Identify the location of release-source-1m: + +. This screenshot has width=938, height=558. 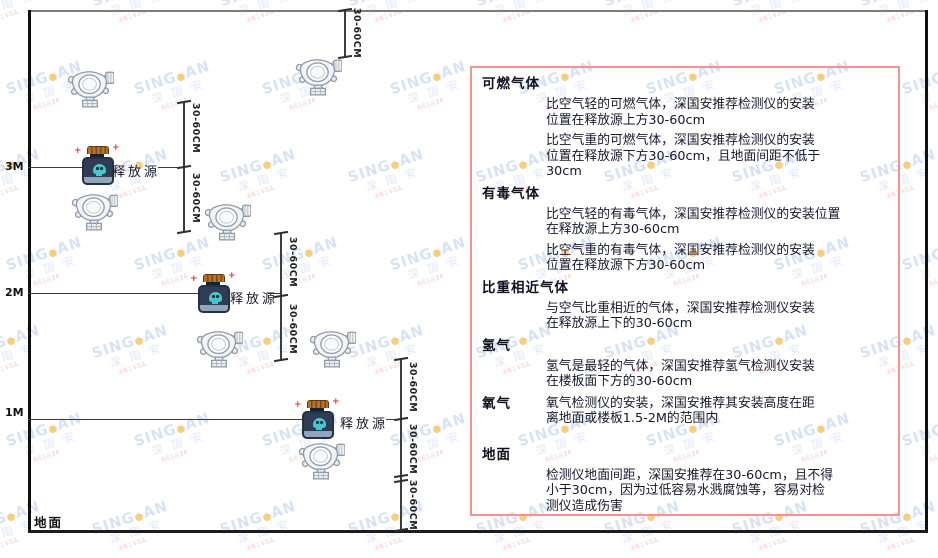
(317, 418).